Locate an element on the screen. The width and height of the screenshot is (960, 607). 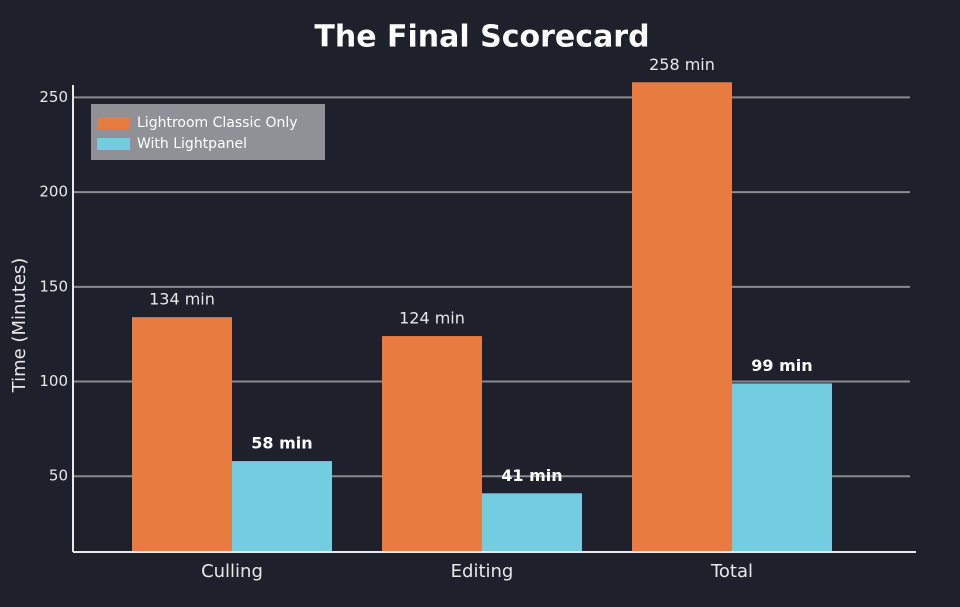
legend-label: With Lightpanel is located at coordinates (192, 144).